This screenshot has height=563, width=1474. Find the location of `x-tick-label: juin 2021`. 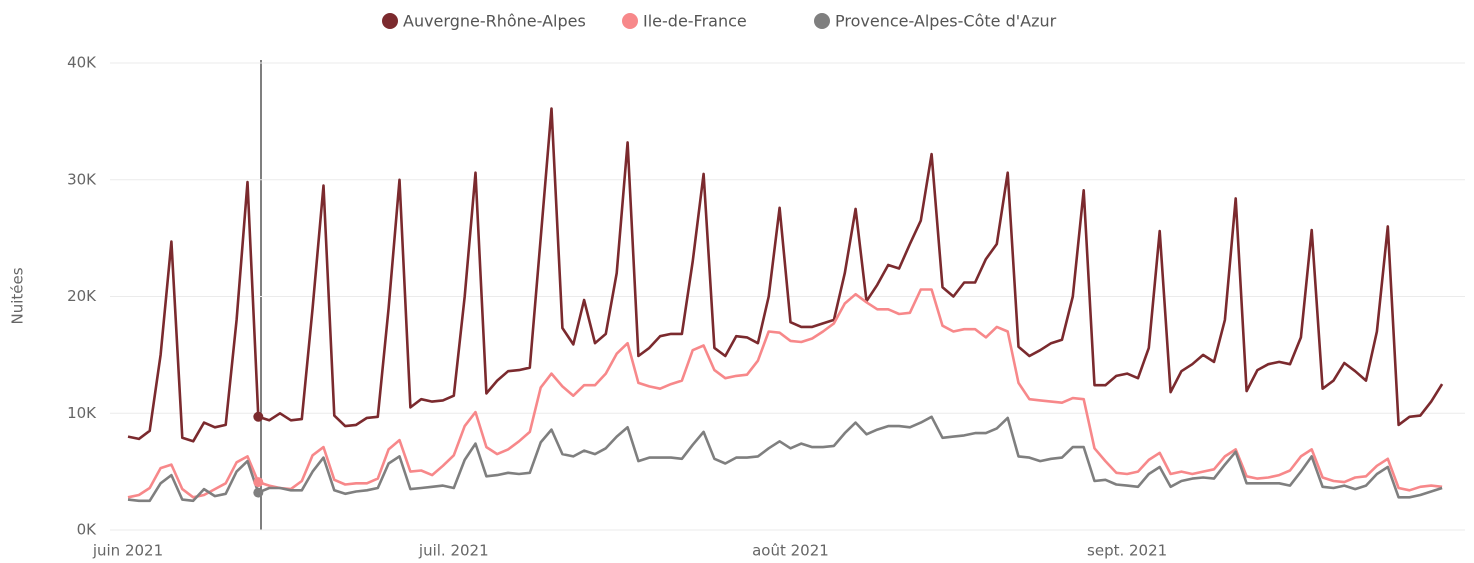

x-tick-label: juin 2021 is located at coordinates (127, 551).